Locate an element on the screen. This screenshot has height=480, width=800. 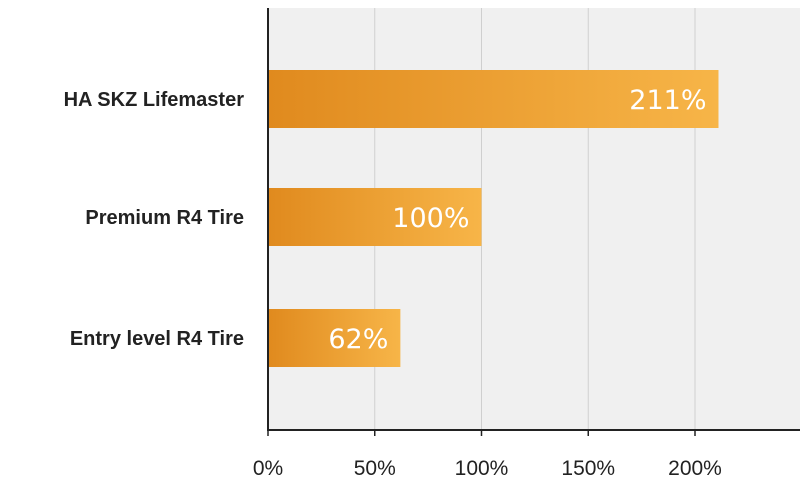
category-label: HA SKZ Lifemaster is located at coordinates (154, 100).